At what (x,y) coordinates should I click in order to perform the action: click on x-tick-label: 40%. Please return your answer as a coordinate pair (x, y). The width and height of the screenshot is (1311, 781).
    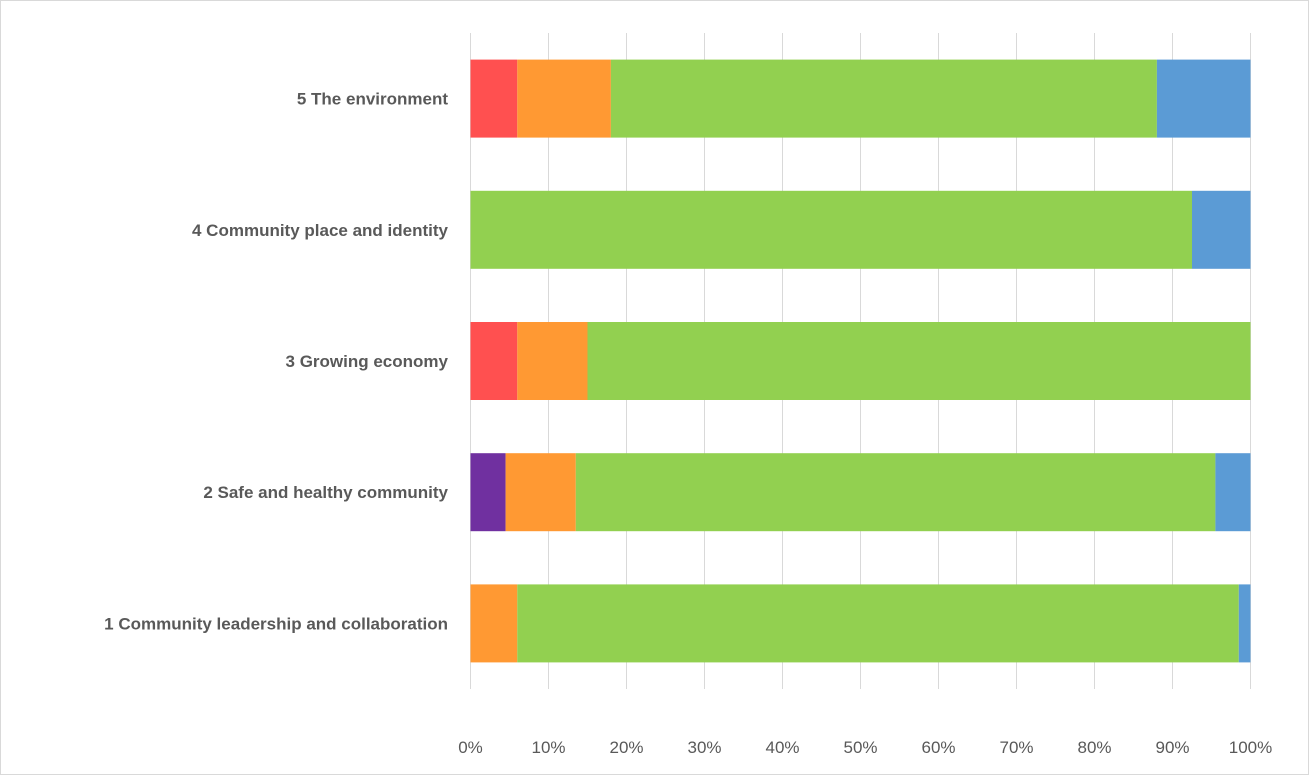
    Looking at the image, I should click on (782, 747).